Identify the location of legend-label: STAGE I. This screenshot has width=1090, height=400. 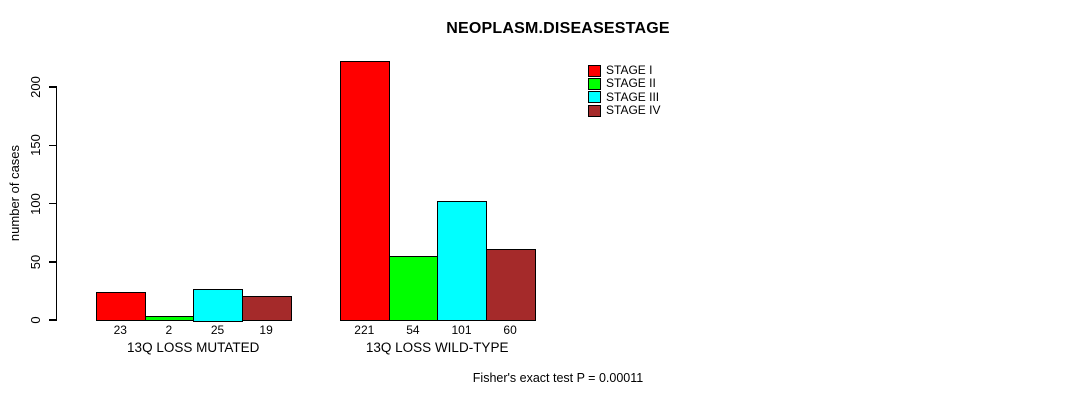
(629, 70).